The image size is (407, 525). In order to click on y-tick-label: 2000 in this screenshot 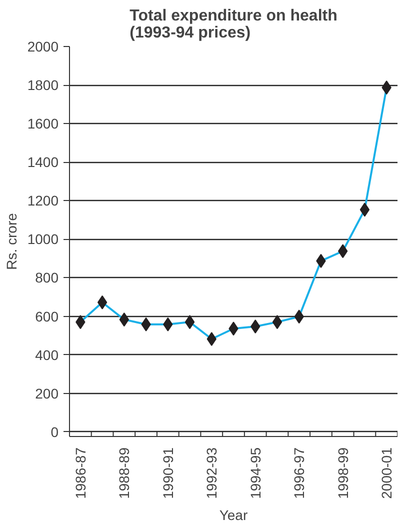, I will do `click(43, 46)`.